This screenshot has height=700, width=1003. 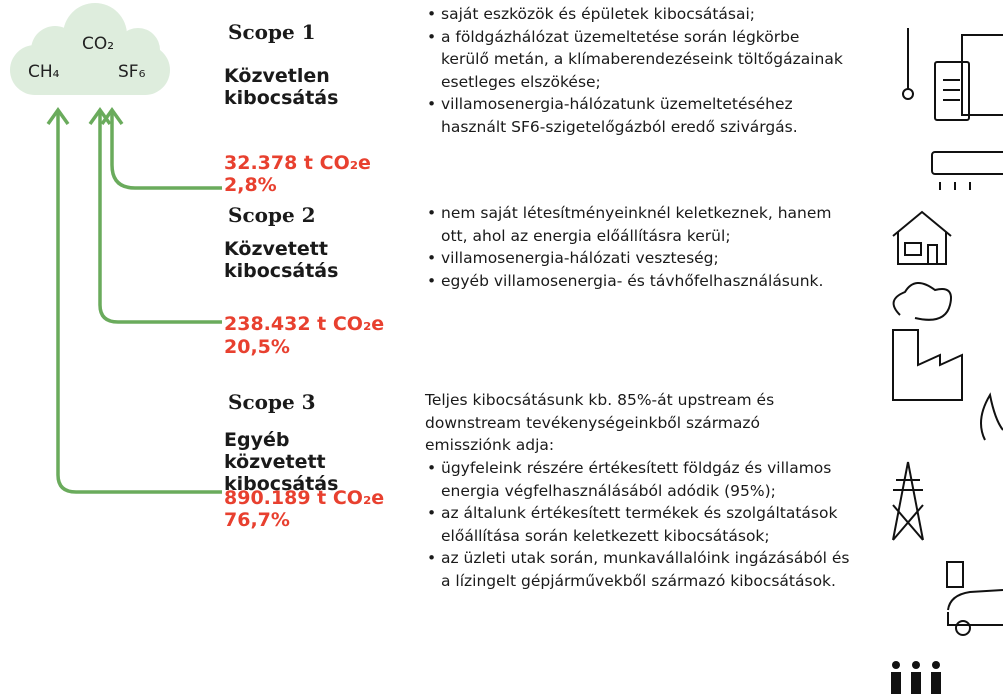 I want to click on cloud, so click(x=90, y=49).